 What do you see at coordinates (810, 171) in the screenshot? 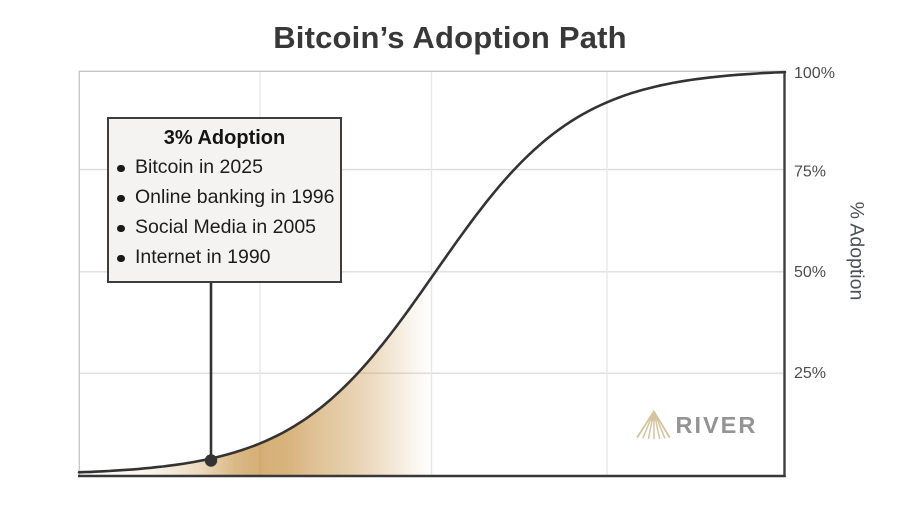
I see `svg-text: 75%` at bounding box center [810, 171].